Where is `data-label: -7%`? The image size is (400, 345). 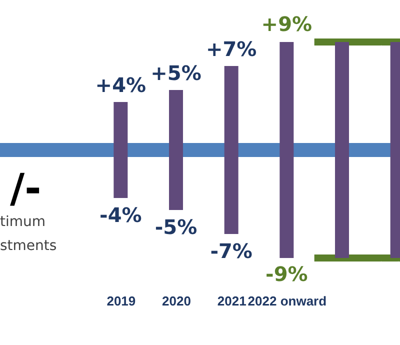 data-label: -7% is located at coordinates (231, 251).